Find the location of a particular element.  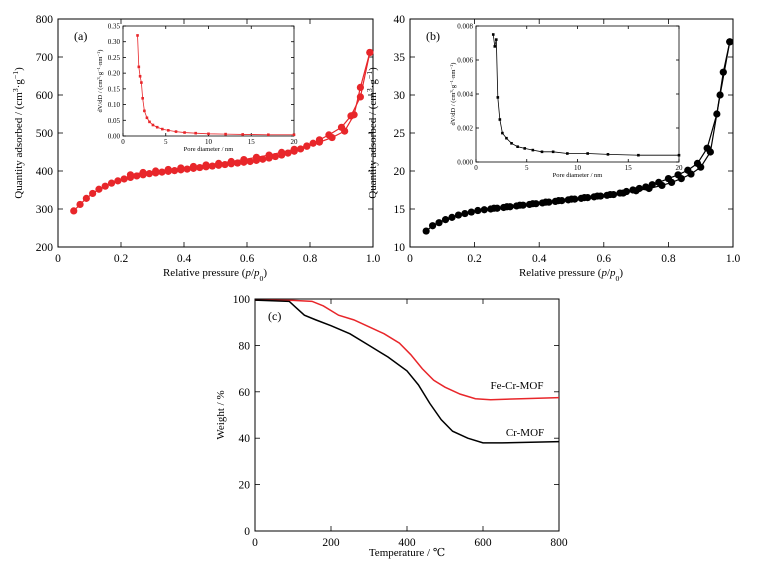

y-axis-label: Quantity adsorbed / (cm3·g−1) is located at coordinates (18, 133).